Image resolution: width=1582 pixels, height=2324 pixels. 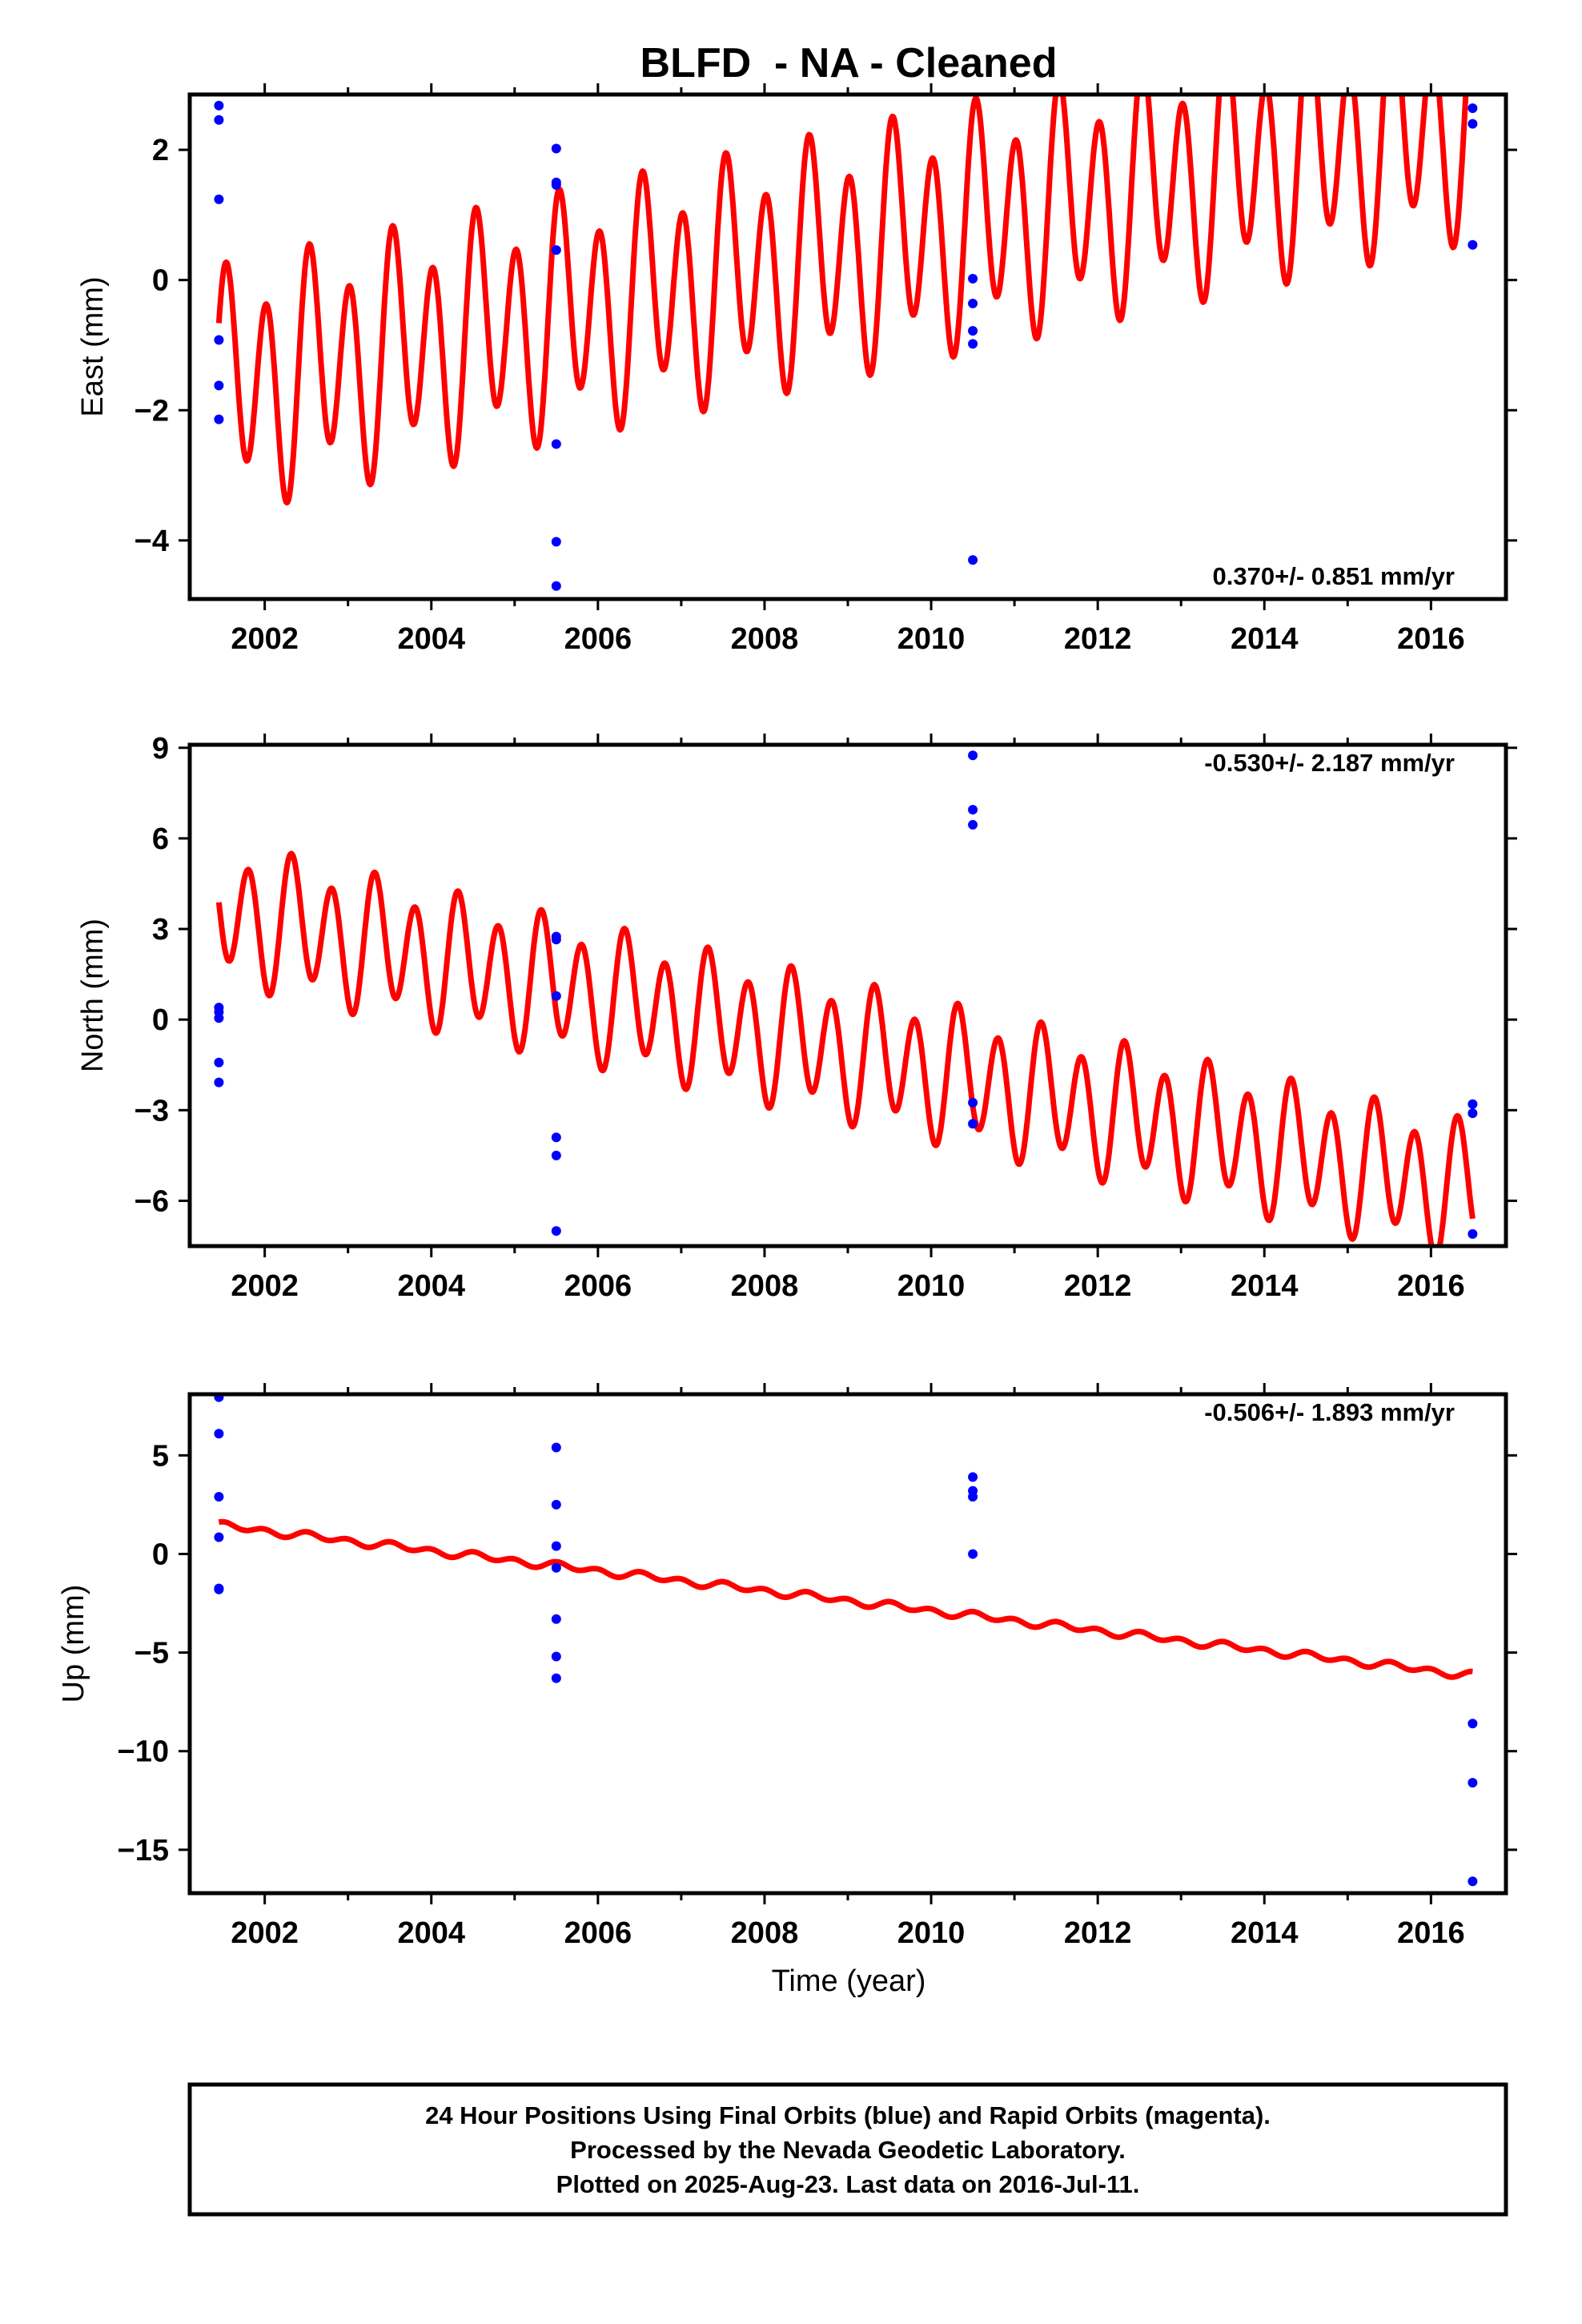 What do you see at coordinates (161, 1554) in the screenshot?
I see `y-tick-label: 0` at bounding box center [161, 1554].